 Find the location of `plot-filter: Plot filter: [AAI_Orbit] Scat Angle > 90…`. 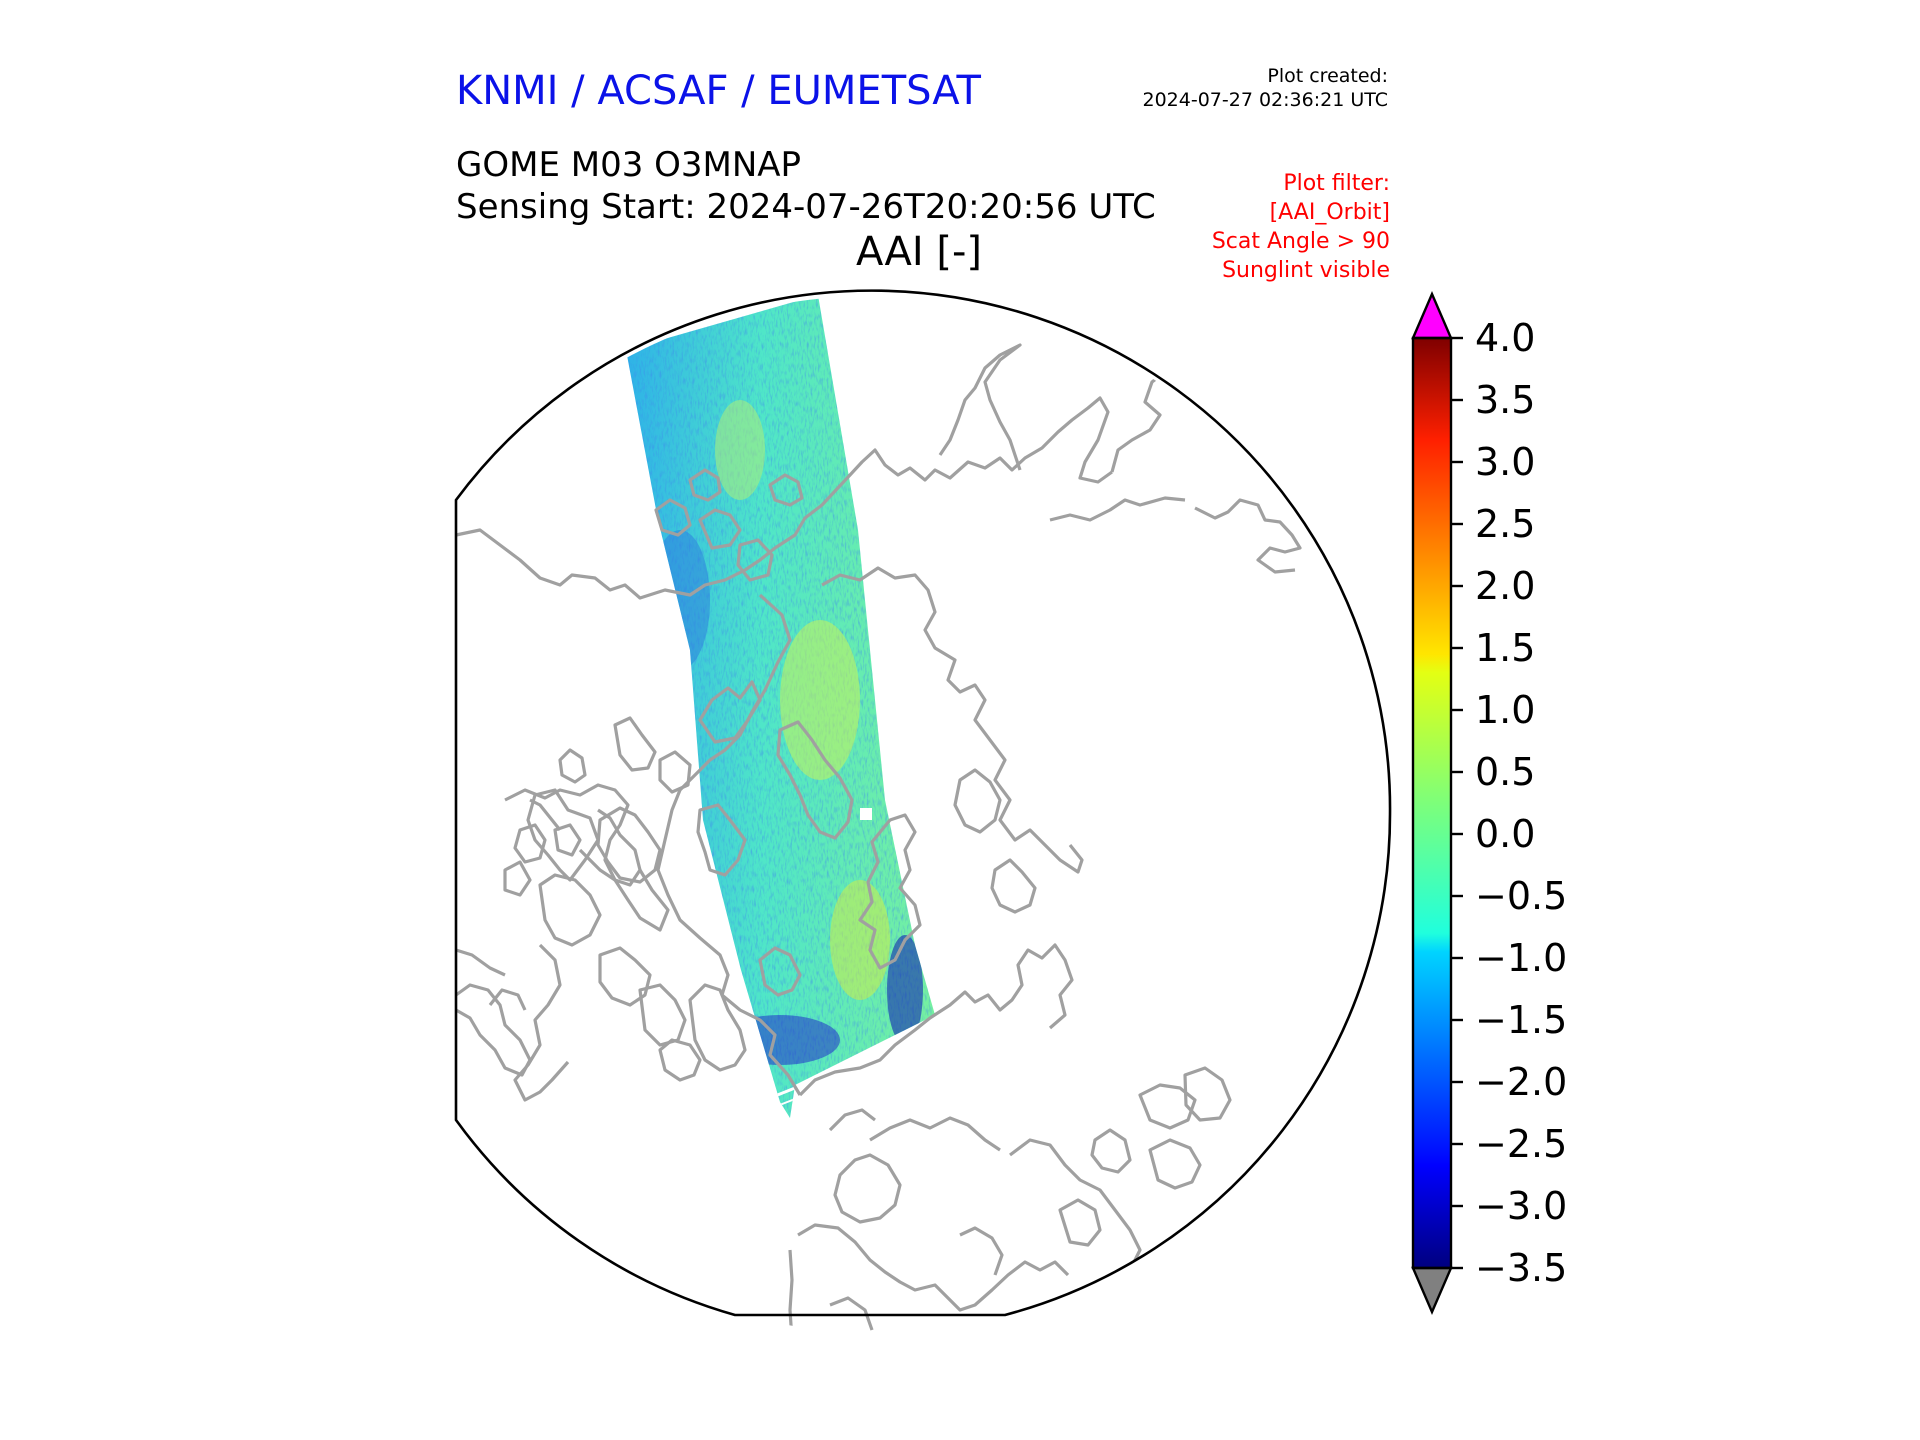

plot-filter: Plot filter: [AAI_Orbit] Scat Angle > 90… is located at coordinates (1301, 227).